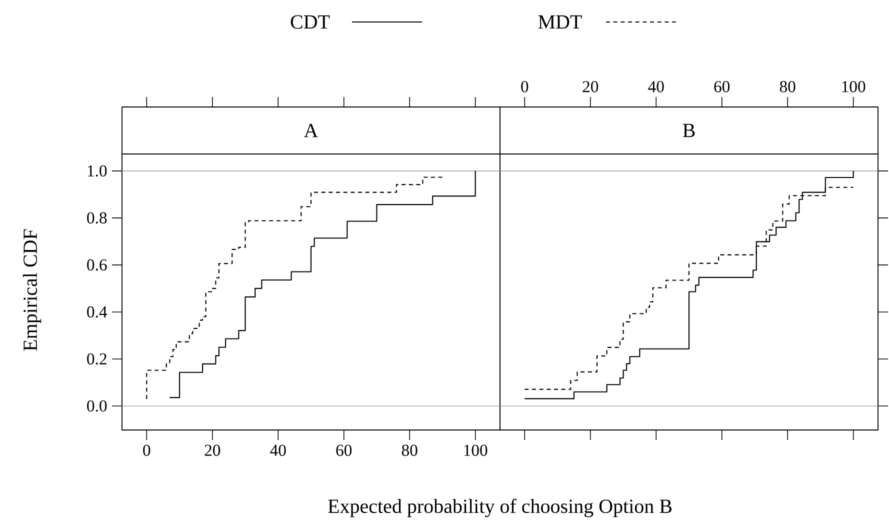 Image resolution: width=889 pixels, height=531 pixels. I want to click on y-tick-label: 0.8, so click(97, 218).